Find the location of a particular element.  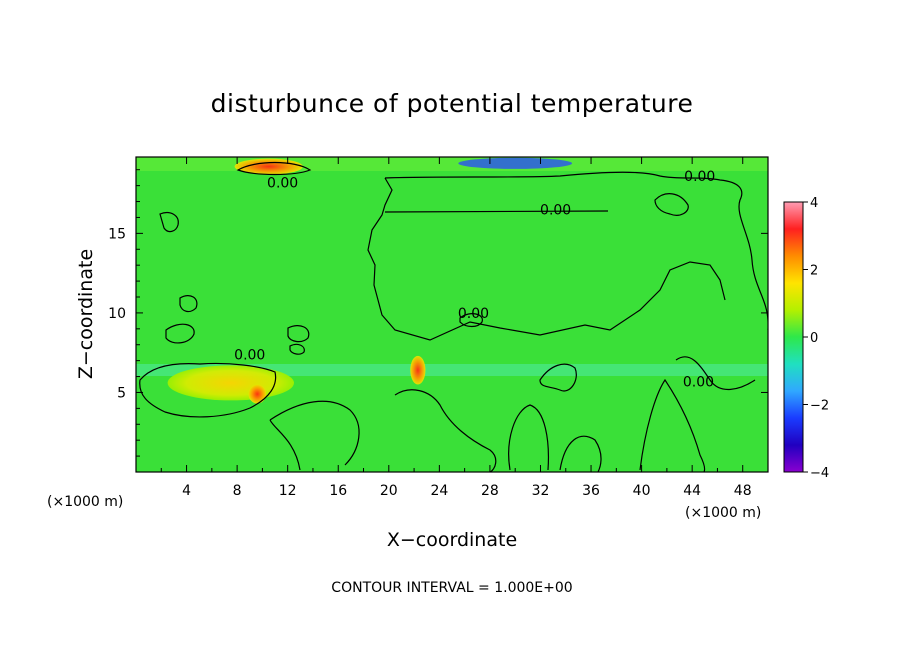

y-axis-label: Z−coordinate is located at coordinates (86, 314).